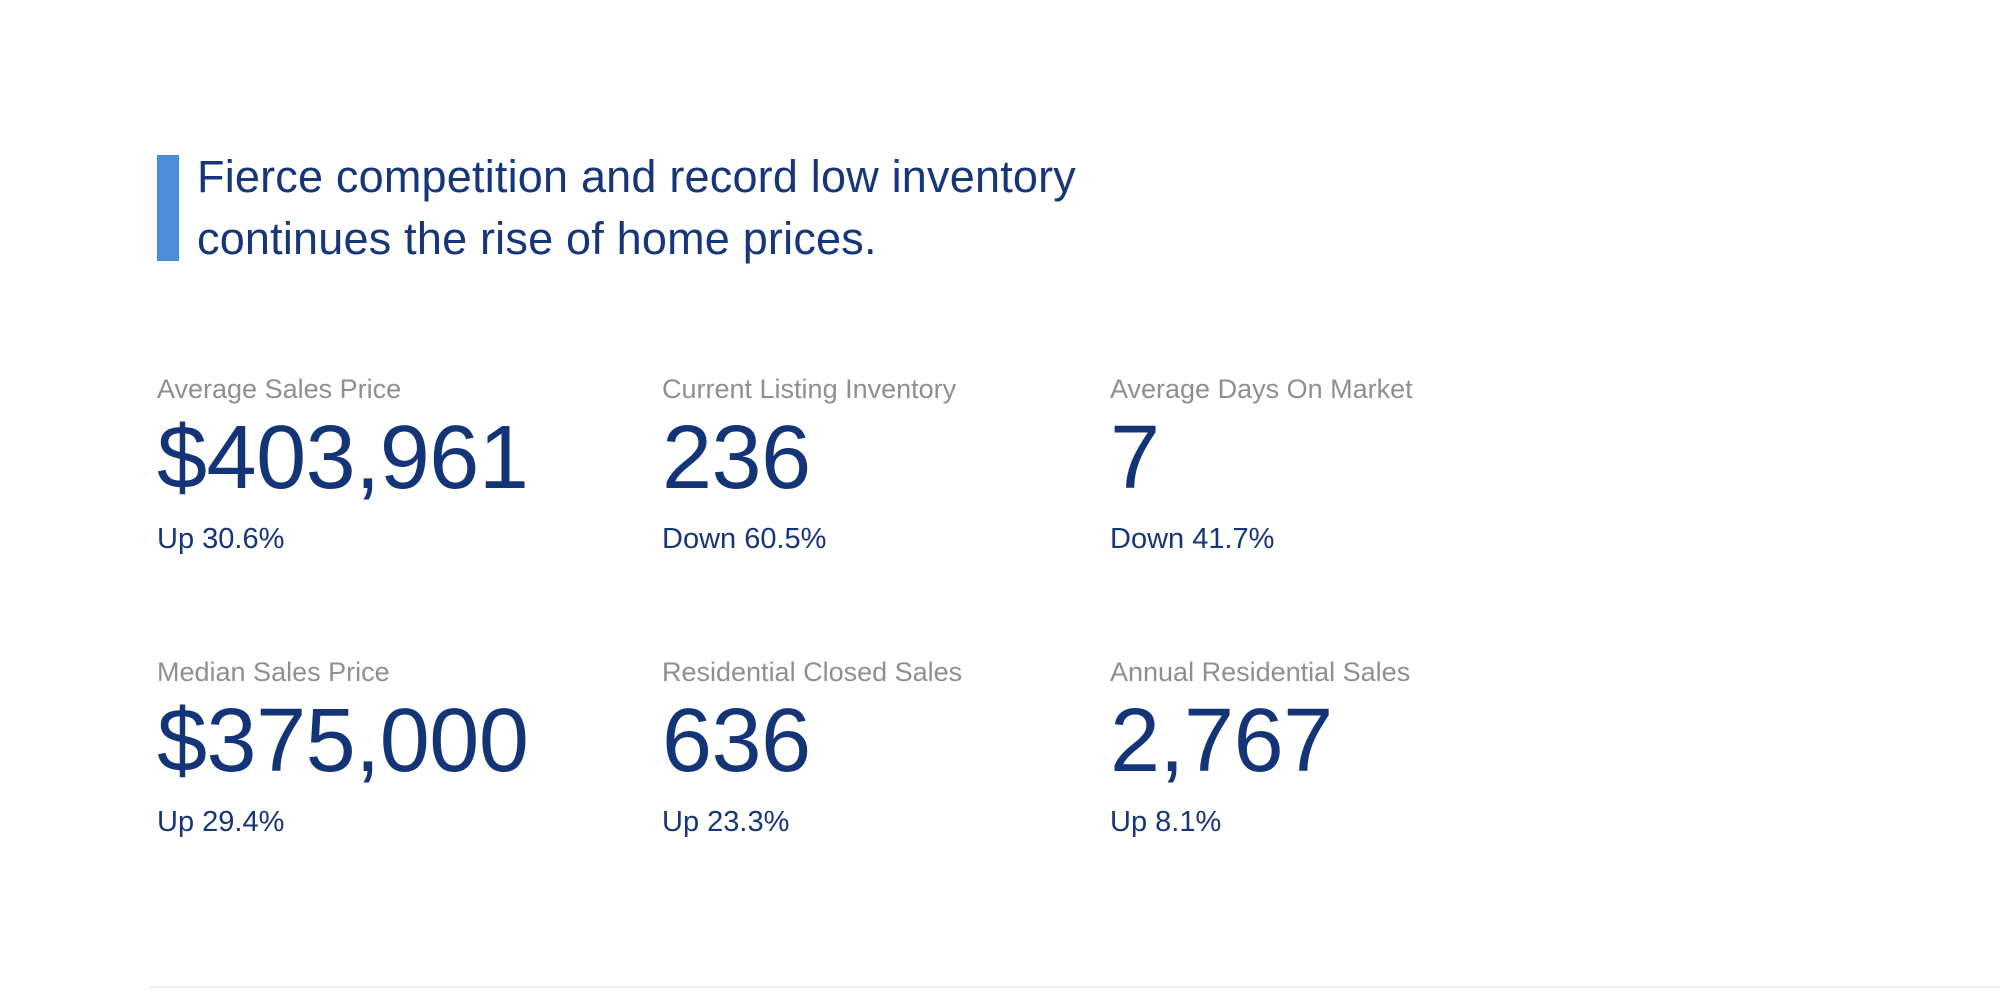  What do you see at coordinates (726, 822) in the screenshot?
I see `stat-change: Up 23.3%` at bounding box center [726, 822].